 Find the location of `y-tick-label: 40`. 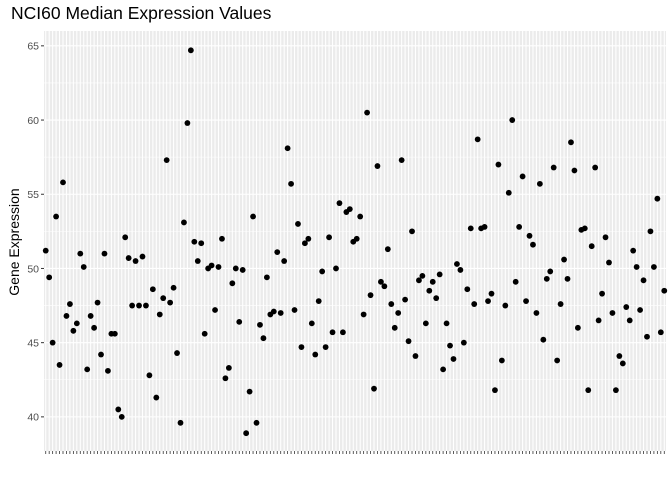

y-tick-label: 40 is located at coordinates (33, 418).